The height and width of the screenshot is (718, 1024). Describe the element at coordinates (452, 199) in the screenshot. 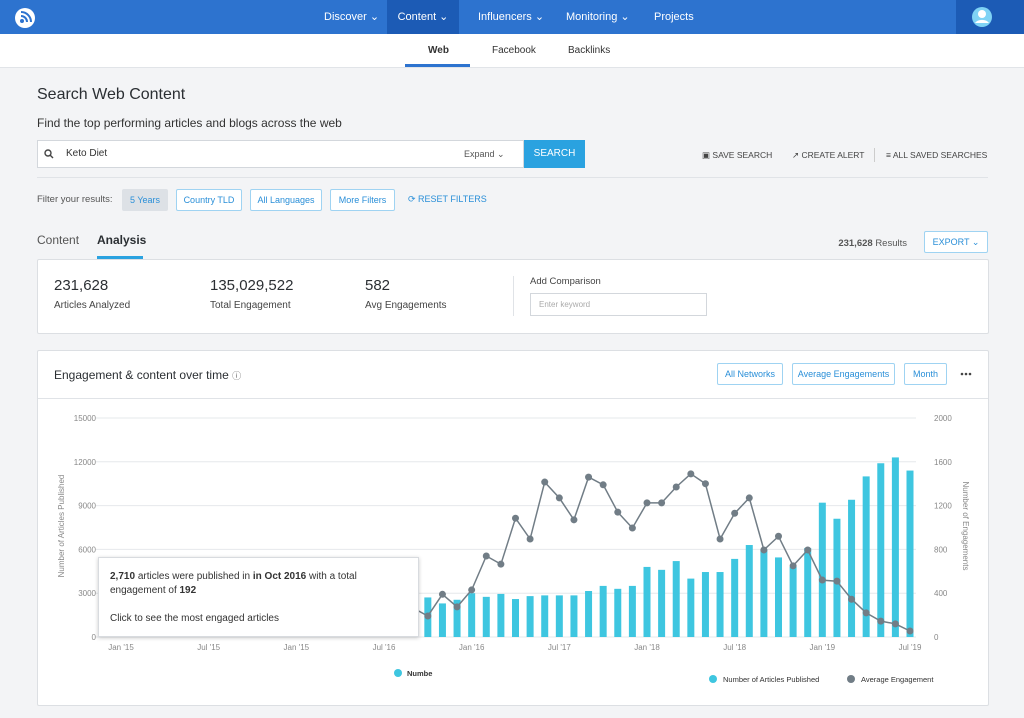

I see `reset-label: RESET FILTERS` at that location.